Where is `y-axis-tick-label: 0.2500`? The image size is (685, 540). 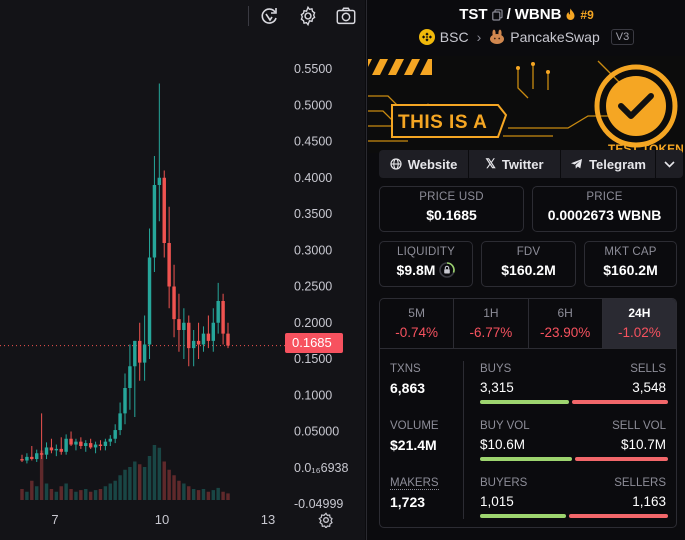
y-axis-tick-label: 0.2500 is located at coordinates (313, 287).